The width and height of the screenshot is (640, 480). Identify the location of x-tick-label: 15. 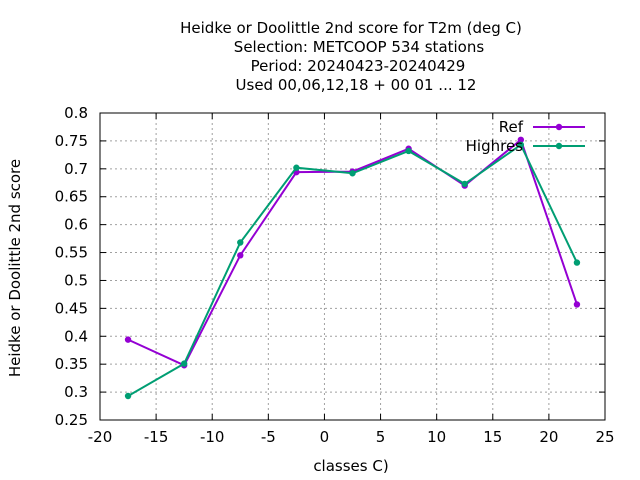
(492, 437).